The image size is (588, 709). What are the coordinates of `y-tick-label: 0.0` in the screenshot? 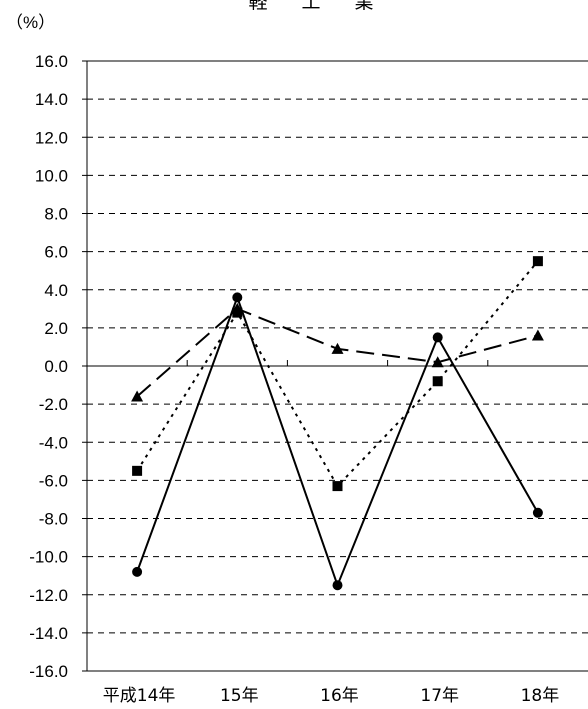 It's located at (56, 366).